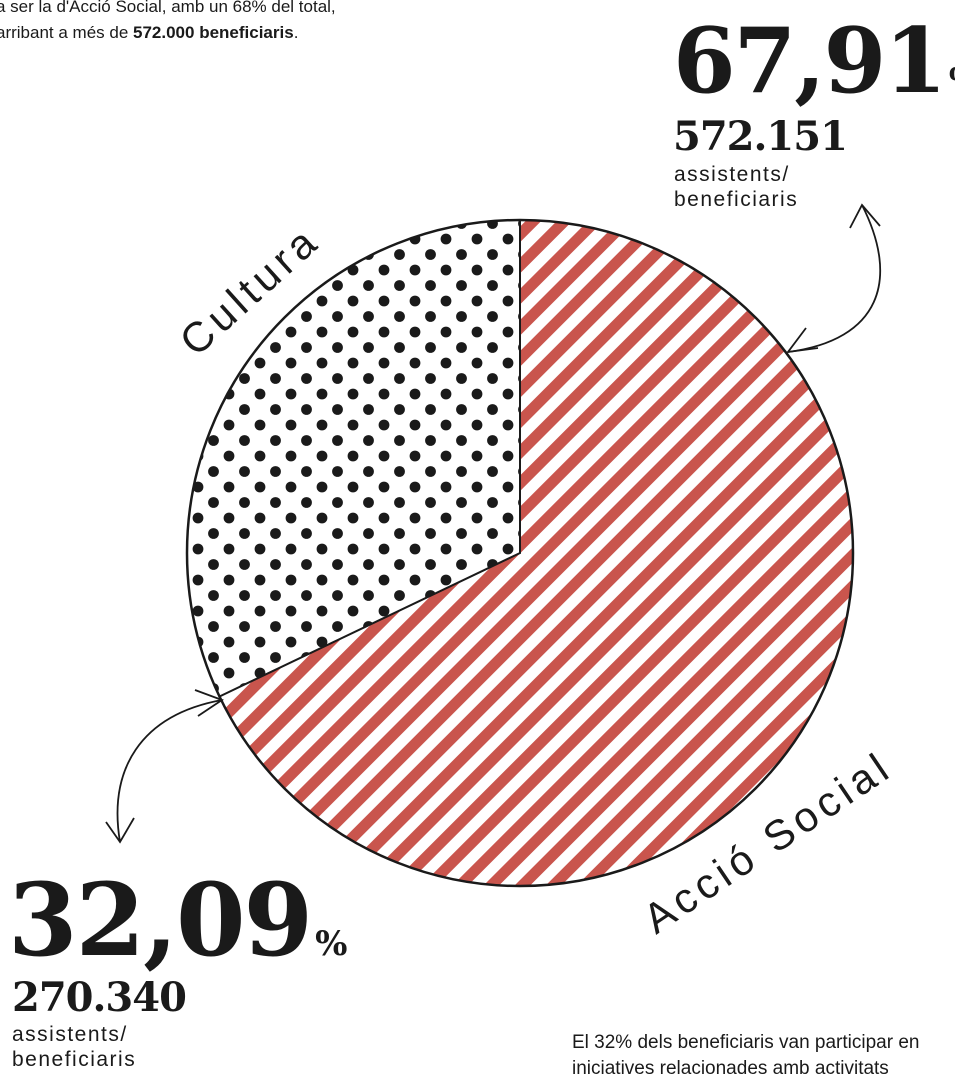  What do you see at coordinates (370, 459) in the screenshot?
I see `pie-divider` at bounding box center [370, 459].